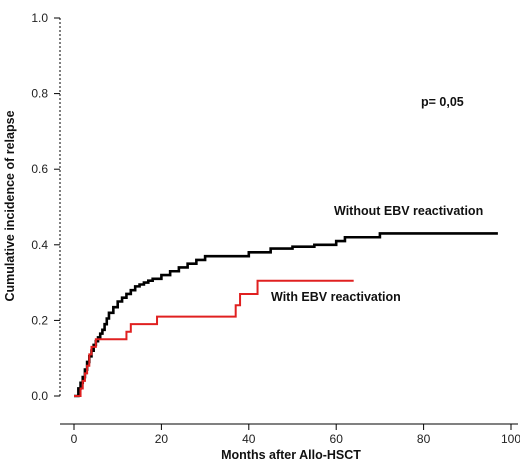  What do you see at coordinates (424, 439) in the screenshot?
I see `x-tick-label: 80` at bounding box center [424, 439].